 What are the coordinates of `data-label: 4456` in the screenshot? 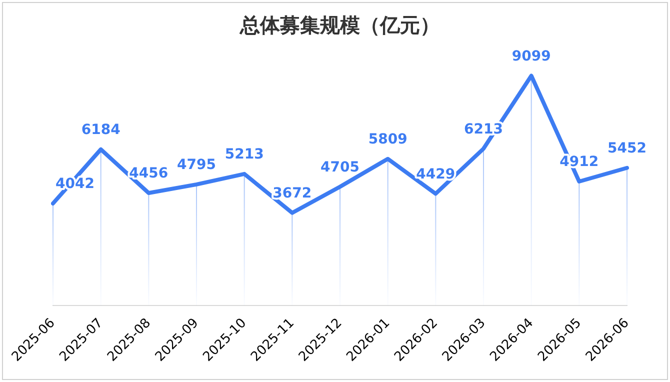 It's located at (148, 174).